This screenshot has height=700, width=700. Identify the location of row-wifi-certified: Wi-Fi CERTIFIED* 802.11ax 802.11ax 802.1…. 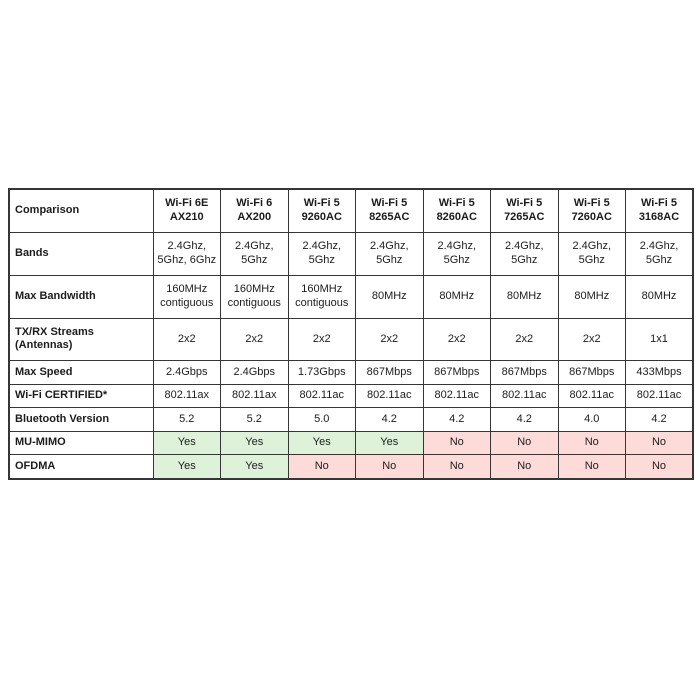
(351, 396).